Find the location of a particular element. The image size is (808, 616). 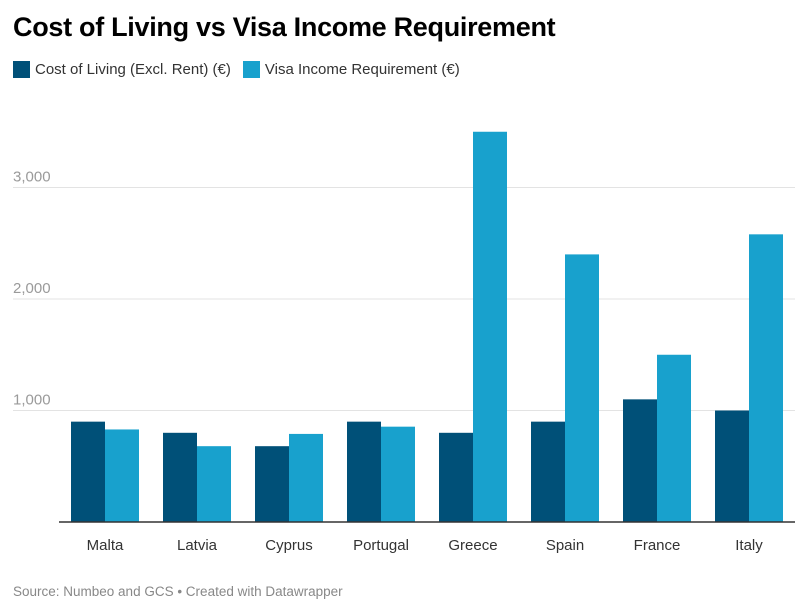

x-tick-label-cyprus: Cyprus is located at coordinates (289, 545).